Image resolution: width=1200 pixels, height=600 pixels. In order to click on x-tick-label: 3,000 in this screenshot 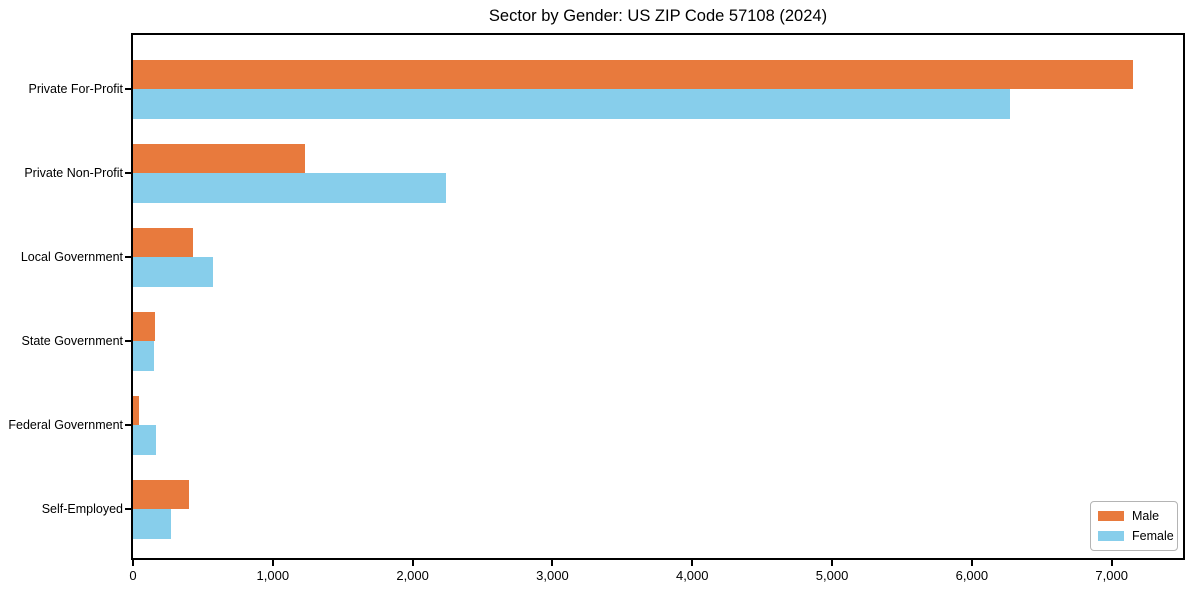, I will do `click(552, 575)`.